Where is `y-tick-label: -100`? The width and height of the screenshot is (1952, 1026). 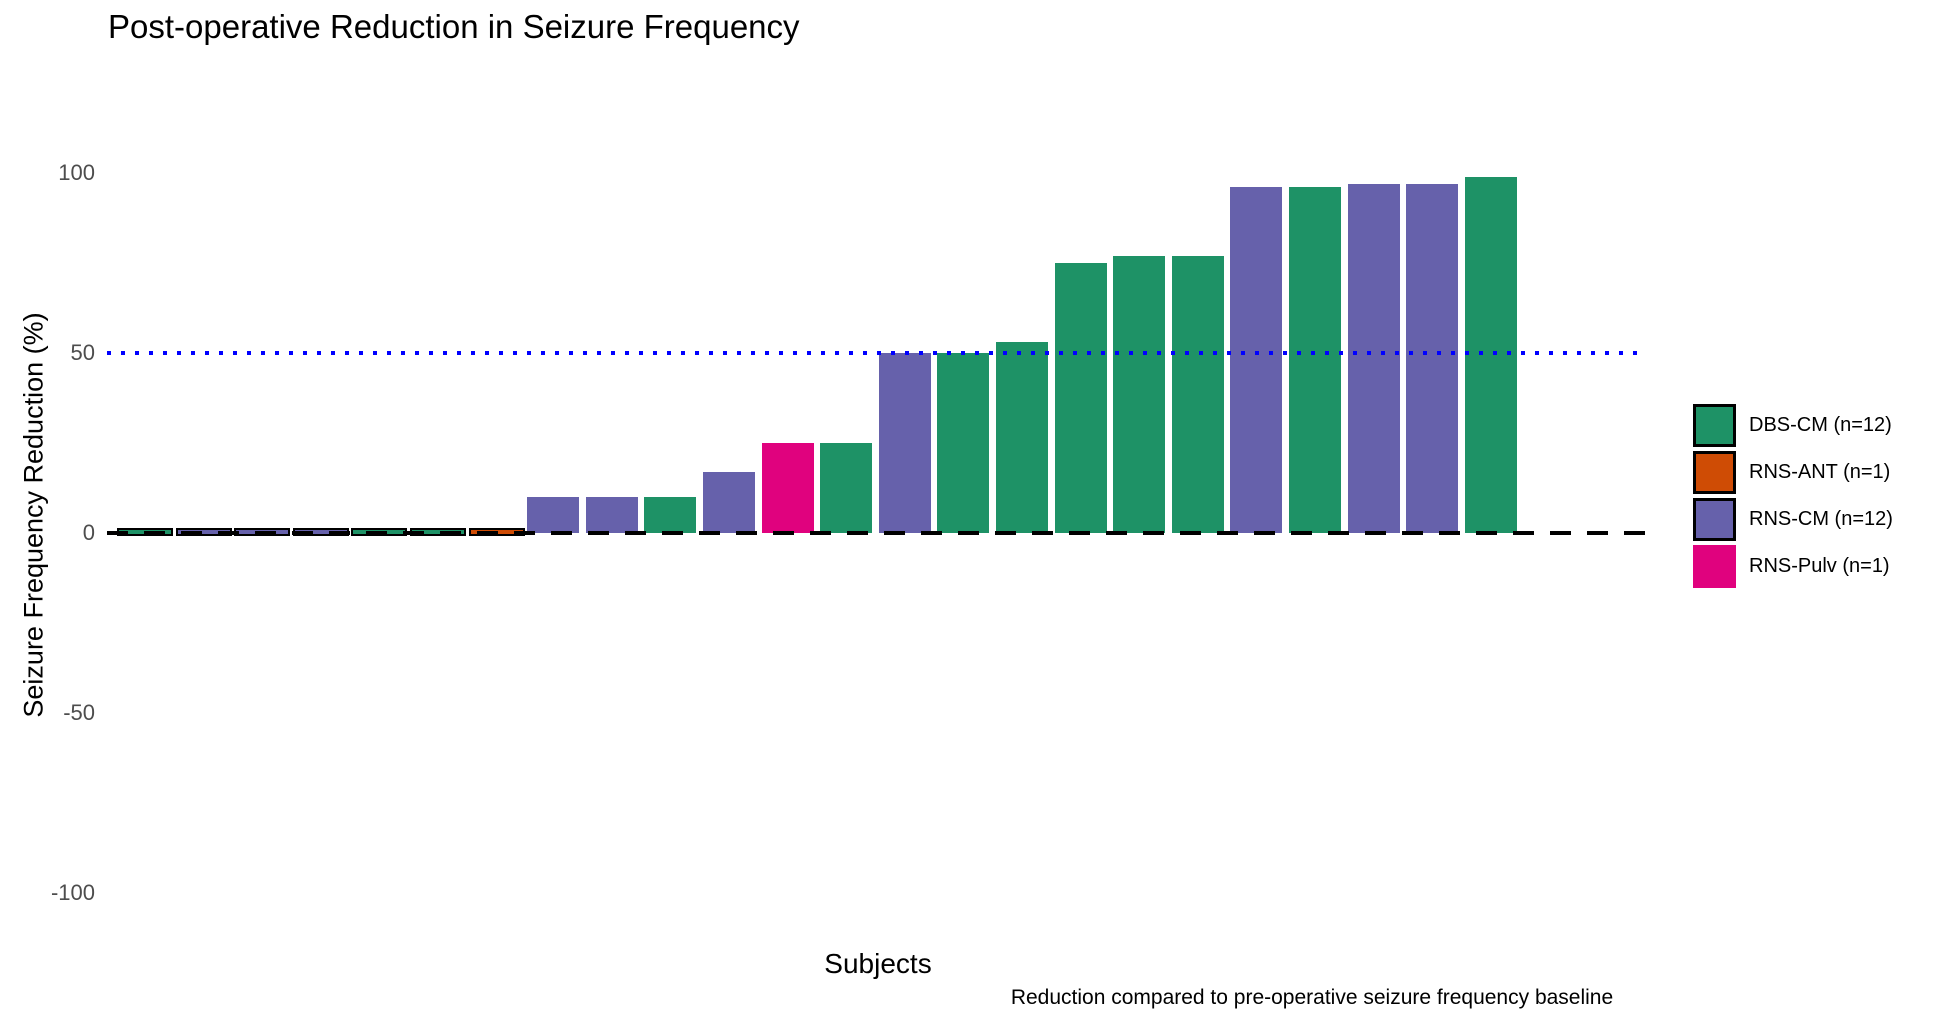 y-tick-label: -100 is located at coordinates (72, 892).